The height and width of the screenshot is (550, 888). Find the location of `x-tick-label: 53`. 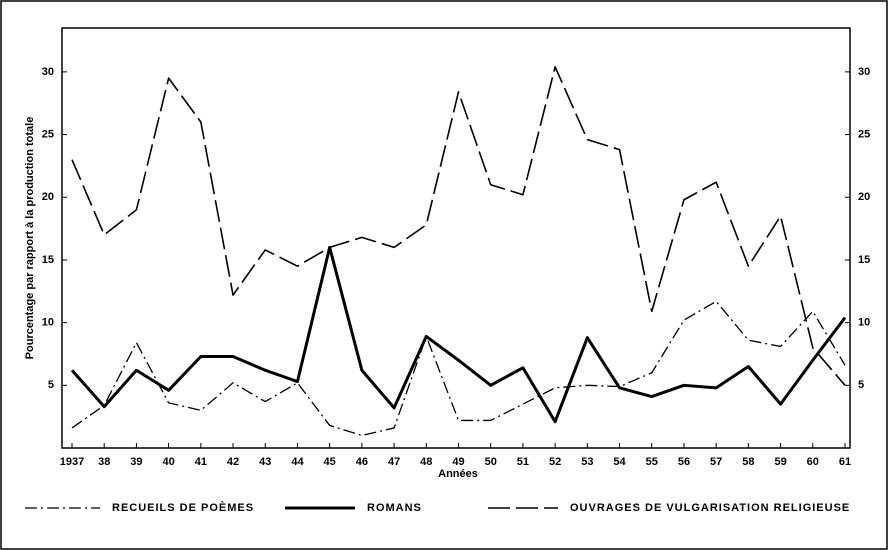

x-tick-label: 53 is located at coordinates (587, 462).